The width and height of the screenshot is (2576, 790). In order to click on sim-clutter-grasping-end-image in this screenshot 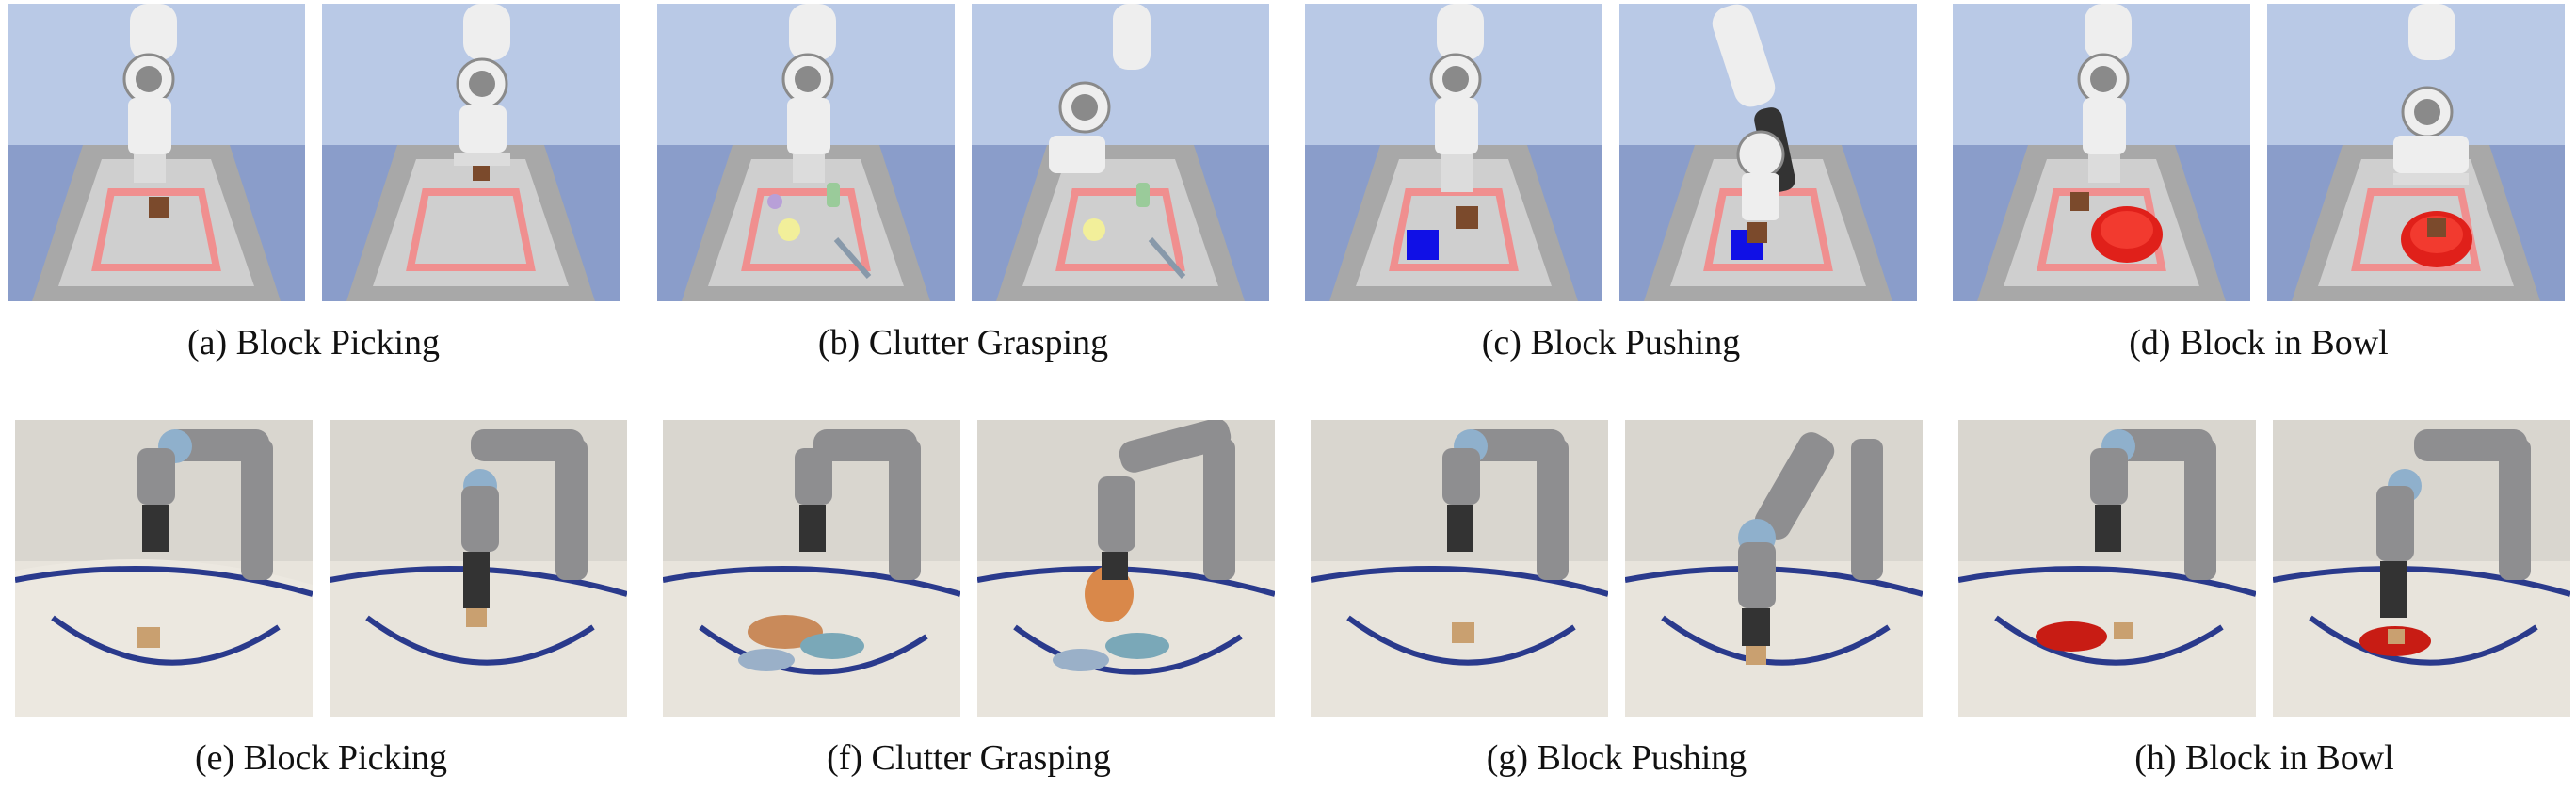, I will do `click(1120, 153)`.